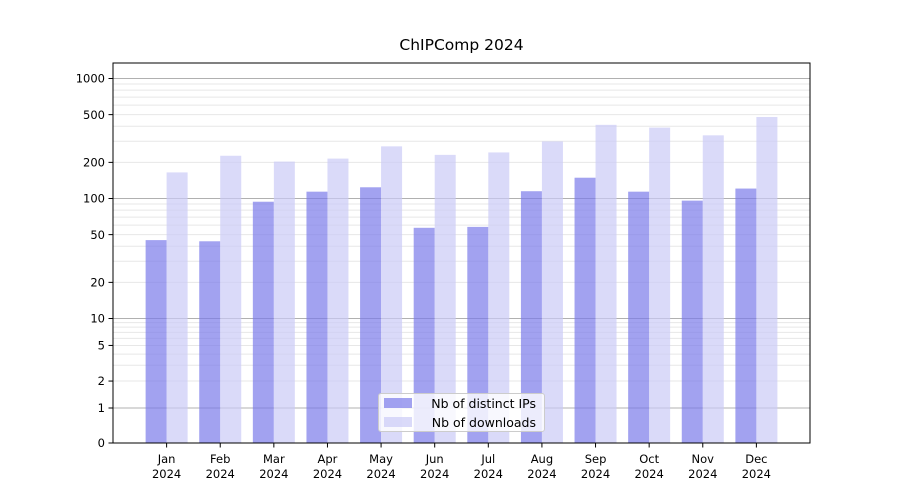  Describe the element at coordinates (177, 308) in the screenshot. I see `bar-downloads-jan` at that location.